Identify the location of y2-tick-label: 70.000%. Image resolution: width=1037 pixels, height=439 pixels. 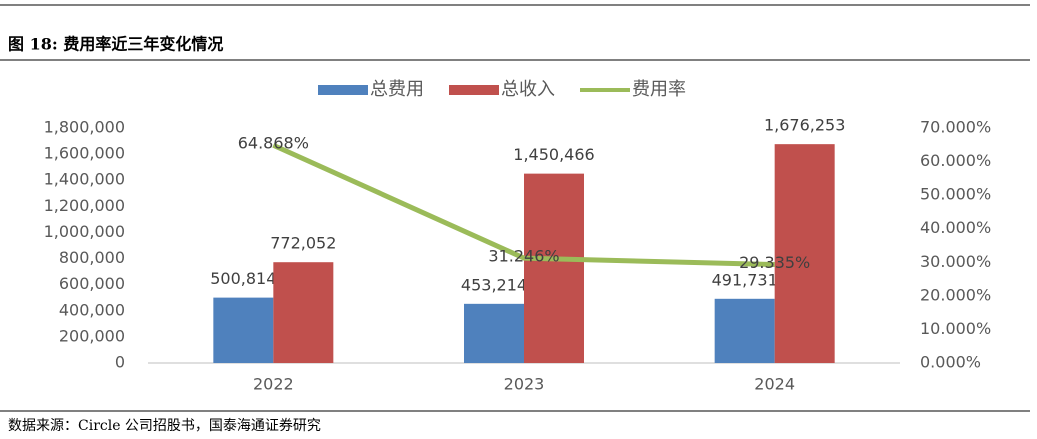
(955, 127).